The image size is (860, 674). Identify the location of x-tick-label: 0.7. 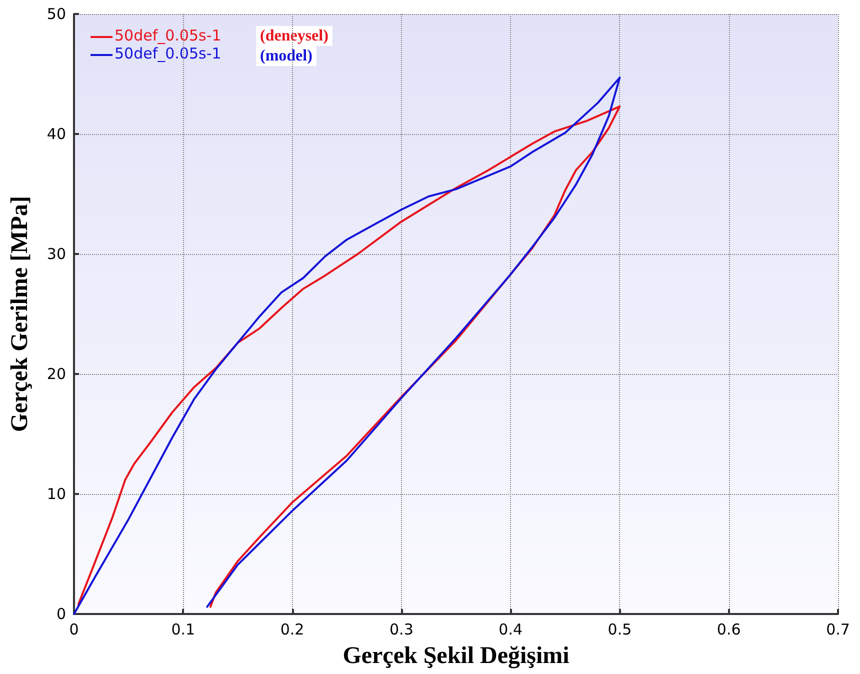
(838, 629).